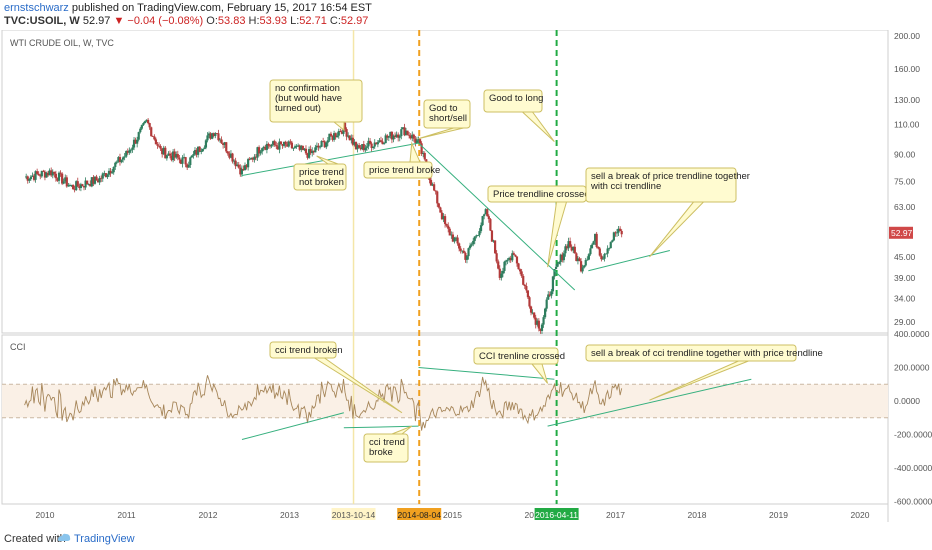  What do you see at coordinates (905, 181) in the screenshot?
I see `price-tick-label: 75.00` at bounding box center [905, 181].